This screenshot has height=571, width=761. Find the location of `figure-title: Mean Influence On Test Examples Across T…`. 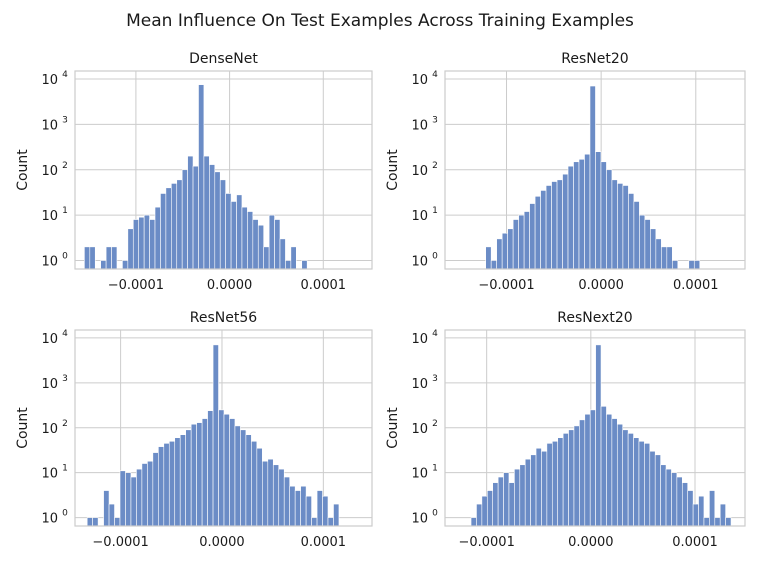

figure-title: Mean Influence On Test Examples Across T… is located at coordinates (380, 21).